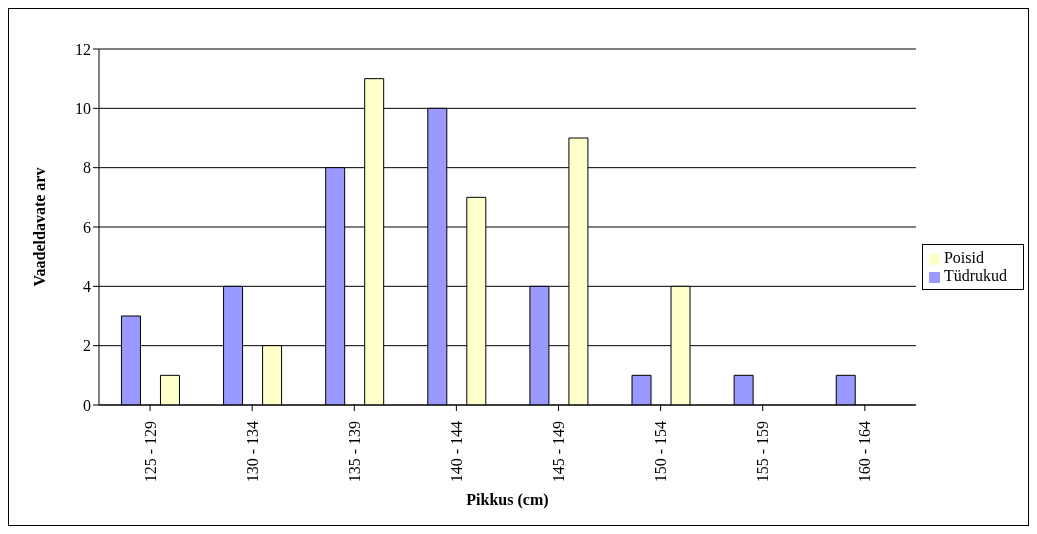  I want to click on x-tick-label: 135 - 139, so click(354, 452).